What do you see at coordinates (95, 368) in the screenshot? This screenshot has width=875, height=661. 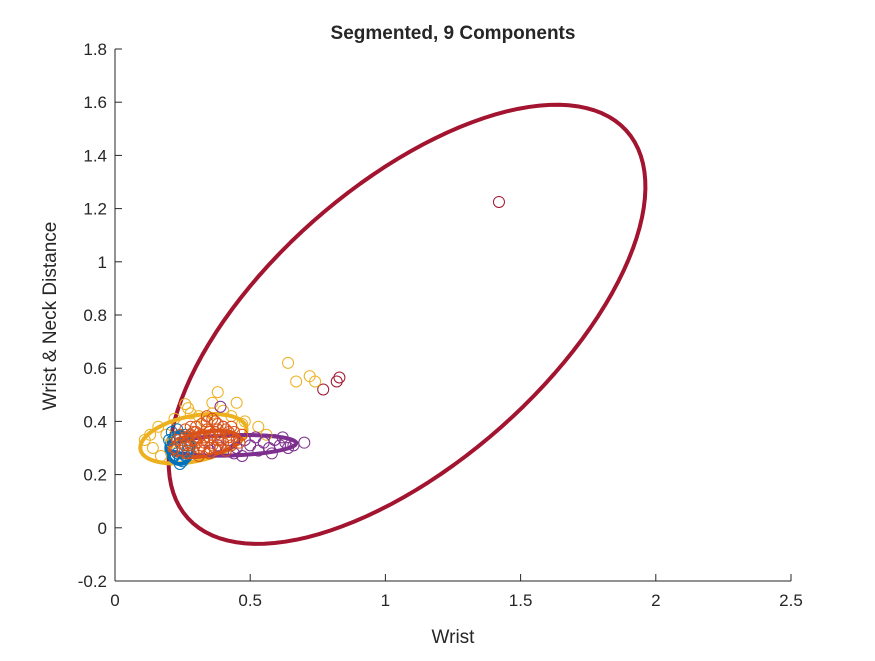 I see `y-tick-label: 0.6` at bounding box center [95, 368].